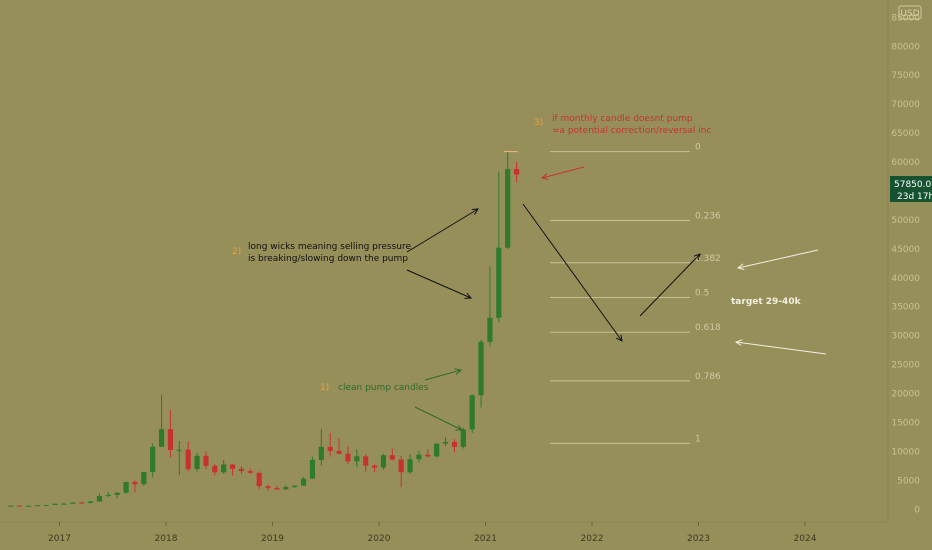  I want to click on fibonacci-retracement: 0 0.236 0.382 0.5 0.618 0.786 1, so click(635, 294).